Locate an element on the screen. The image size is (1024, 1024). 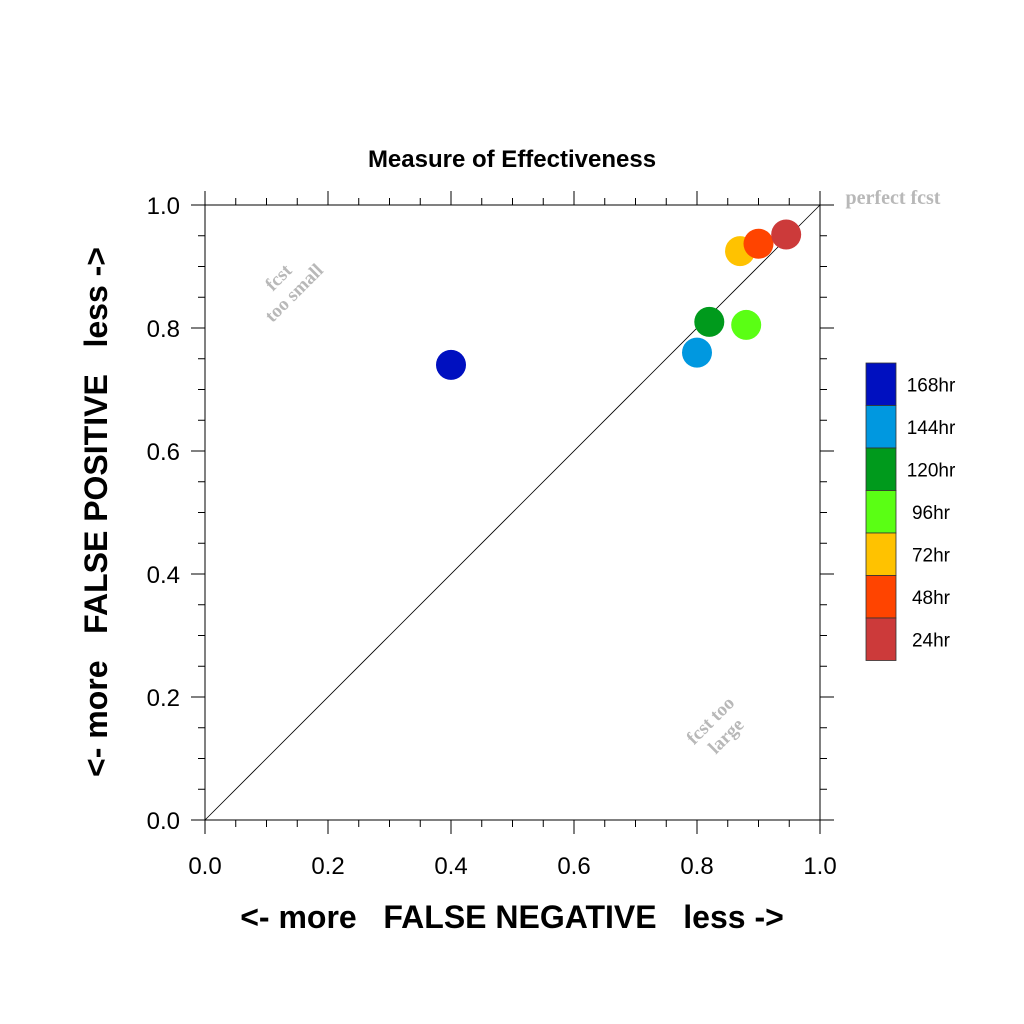
x-tick-label: 0.4 is located at coordinates (450, 866).